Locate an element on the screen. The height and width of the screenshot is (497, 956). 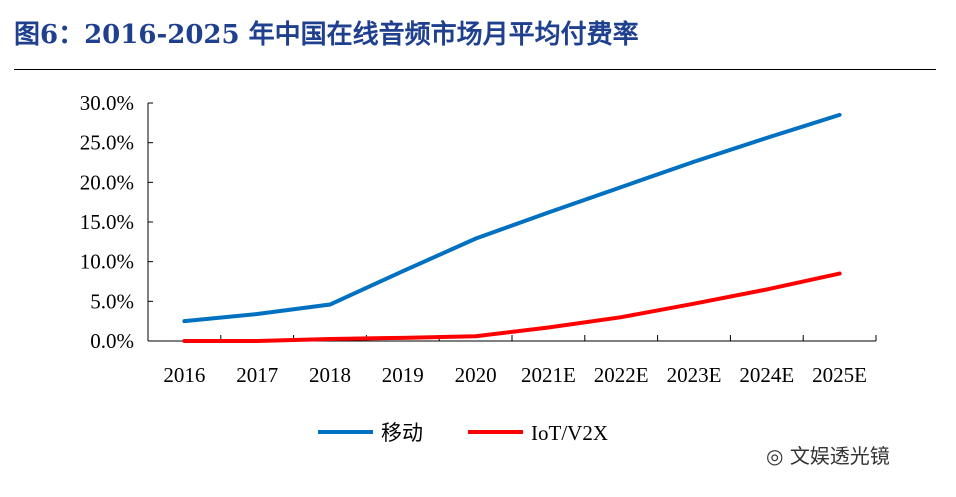
y-tick-label: 30.0% is located at coordinates (107, 103).